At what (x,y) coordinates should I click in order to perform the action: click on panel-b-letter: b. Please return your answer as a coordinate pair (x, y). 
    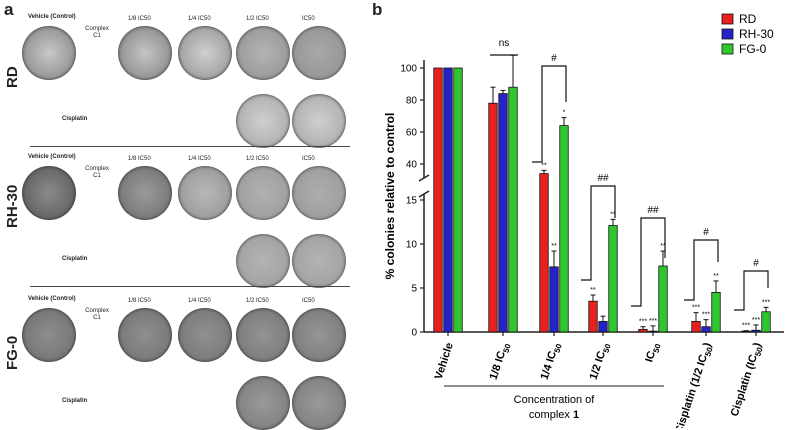
    Looking at the image, I should click on (377, 9).